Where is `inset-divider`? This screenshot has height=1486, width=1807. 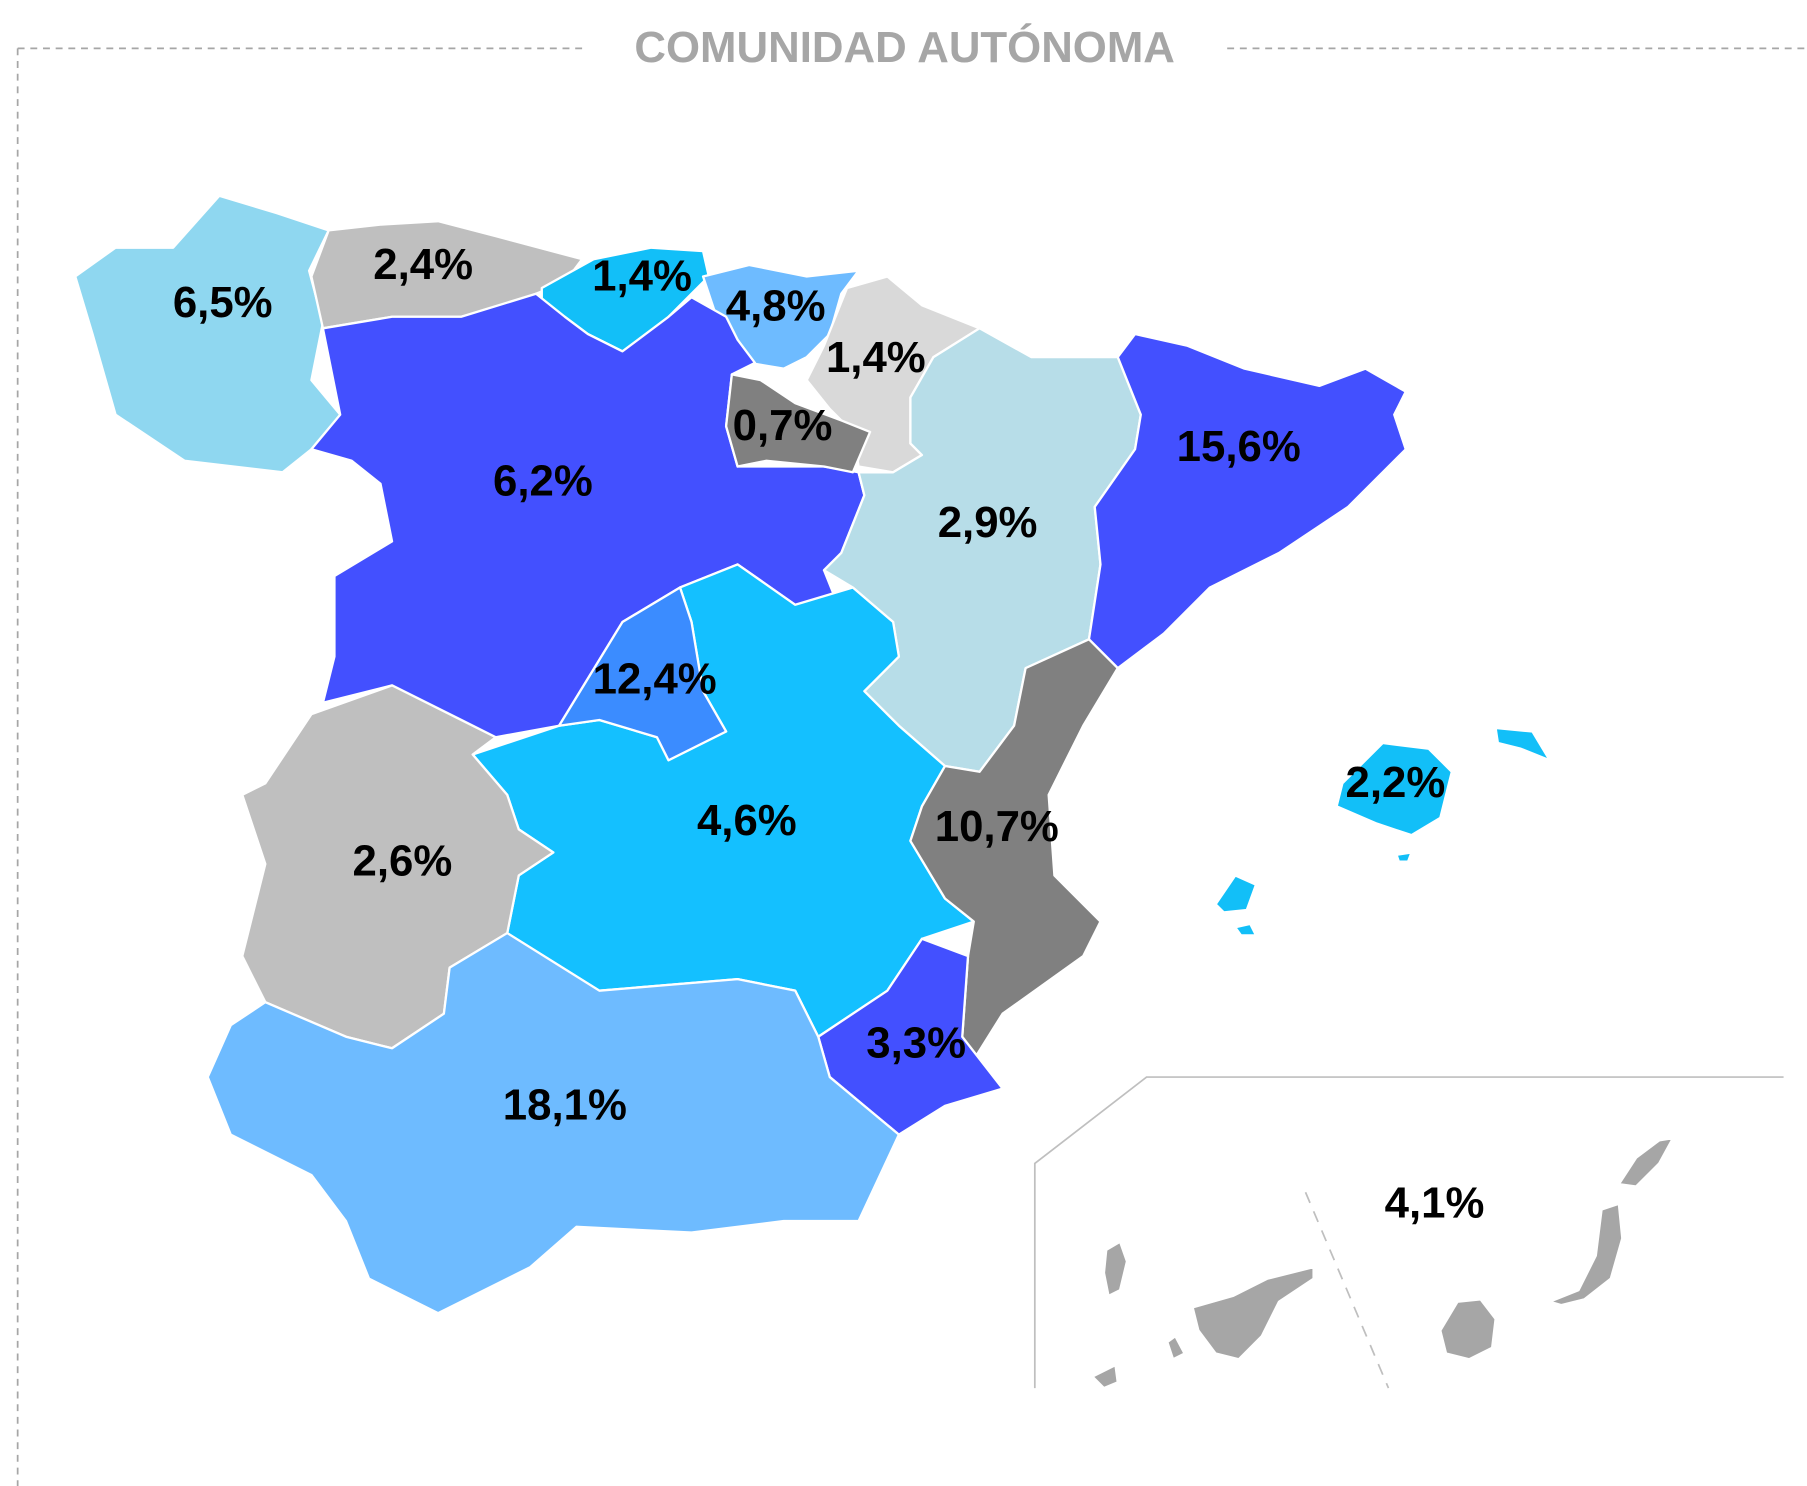
inset-divider is located at coordinates (1347, 1290).